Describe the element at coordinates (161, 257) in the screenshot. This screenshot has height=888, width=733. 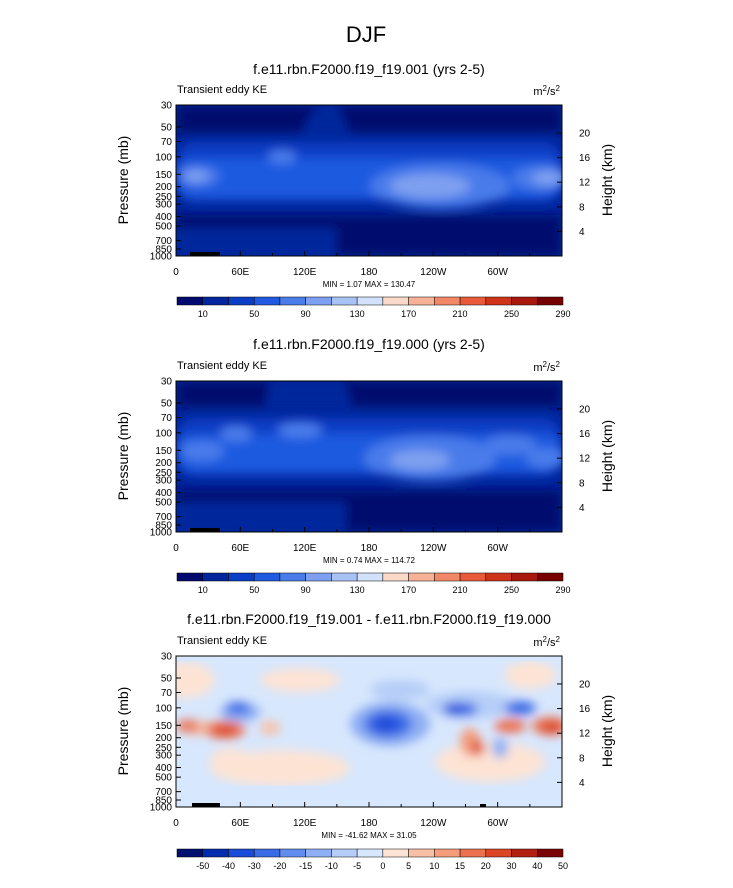
I see `panel-1-y-tick-label: 1000` at that location.